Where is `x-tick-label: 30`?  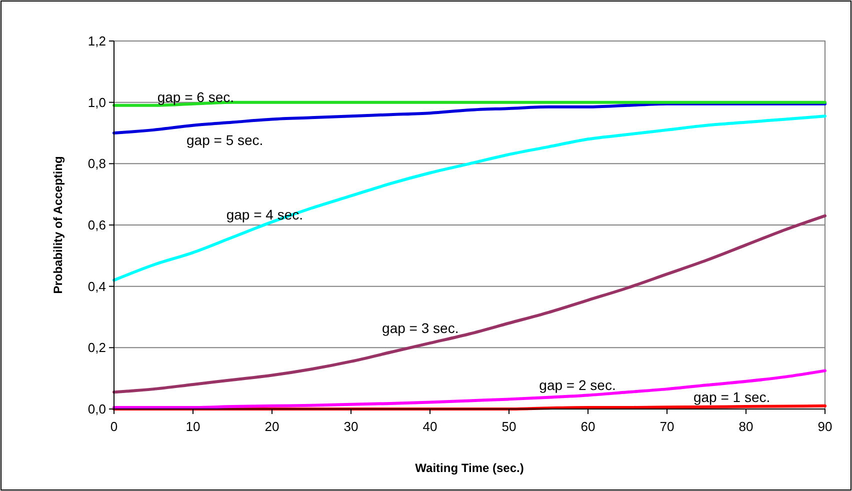 x-tick-label: 30 is located at coordinates (351, 426).